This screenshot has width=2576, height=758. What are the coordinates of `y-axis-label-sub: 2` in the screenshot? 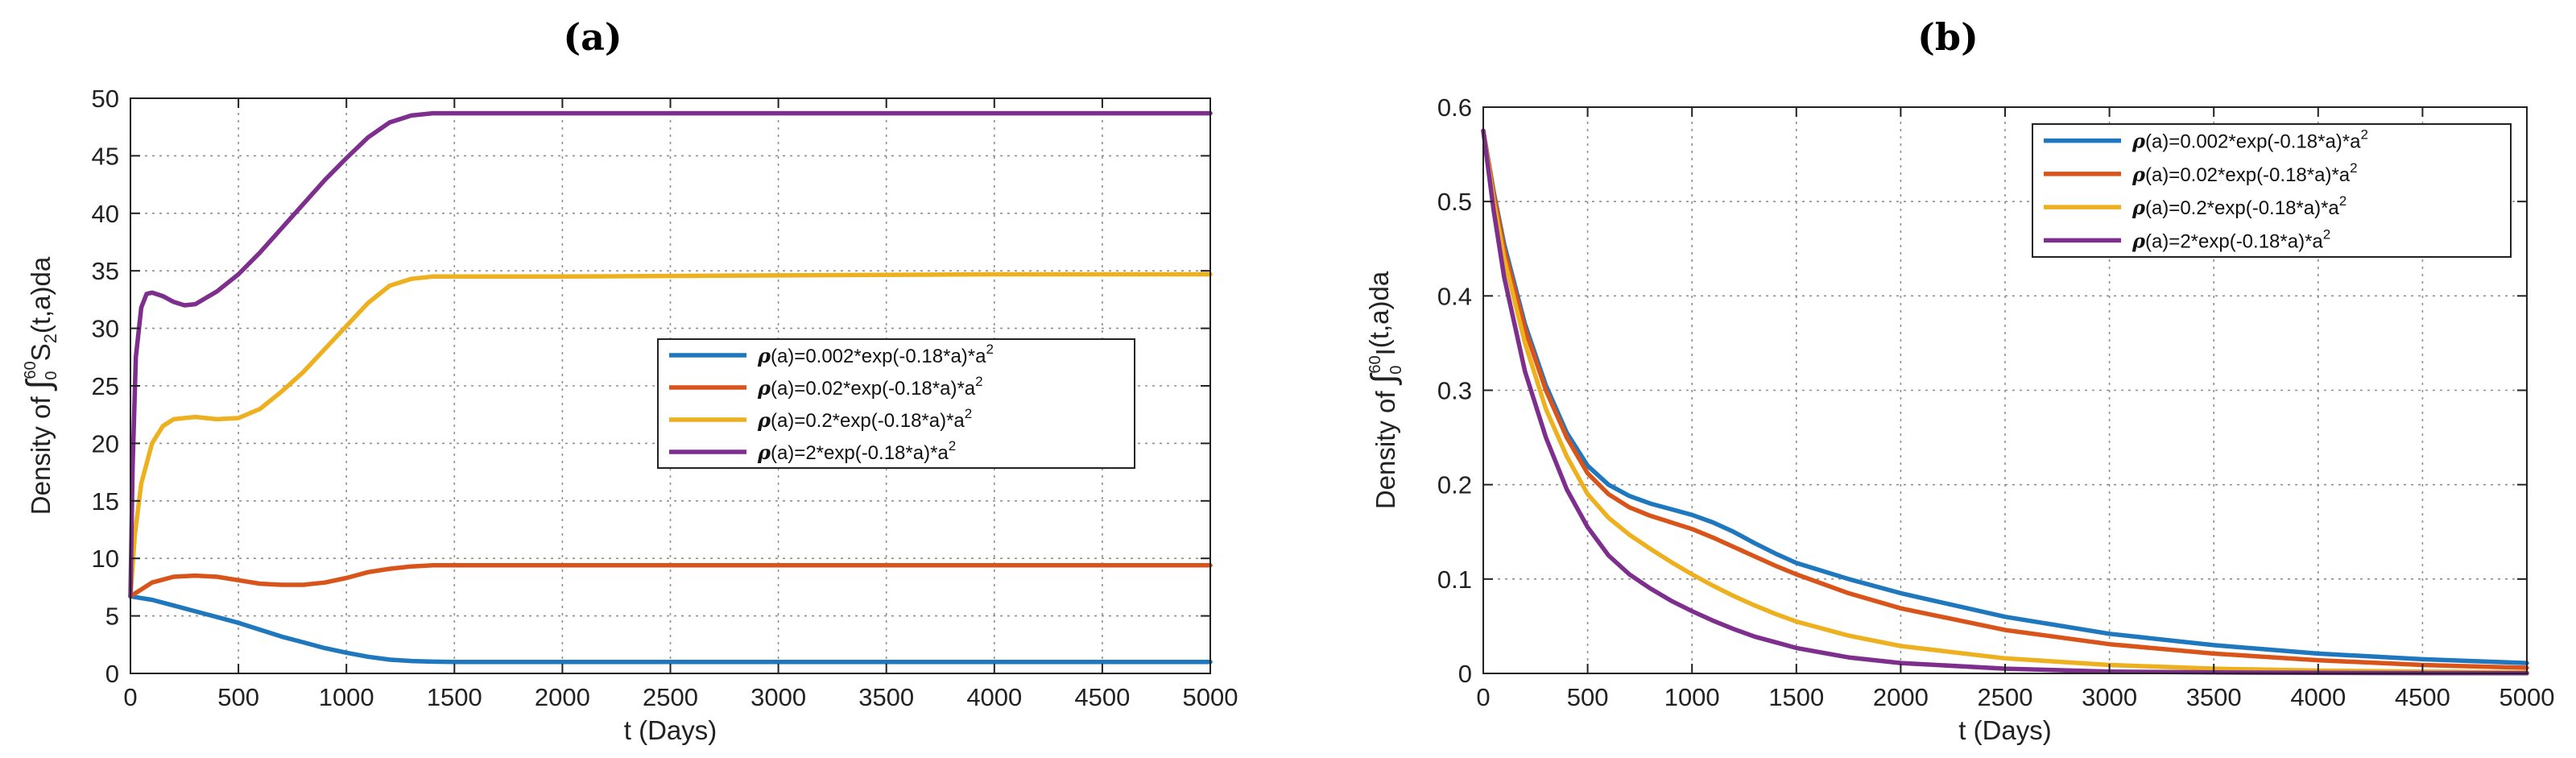 It's located at (50, 338).